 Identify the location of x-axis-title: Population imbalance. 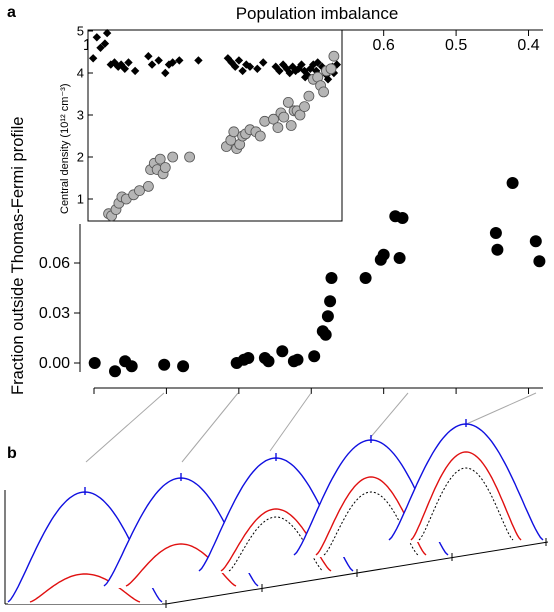
(317, 13).